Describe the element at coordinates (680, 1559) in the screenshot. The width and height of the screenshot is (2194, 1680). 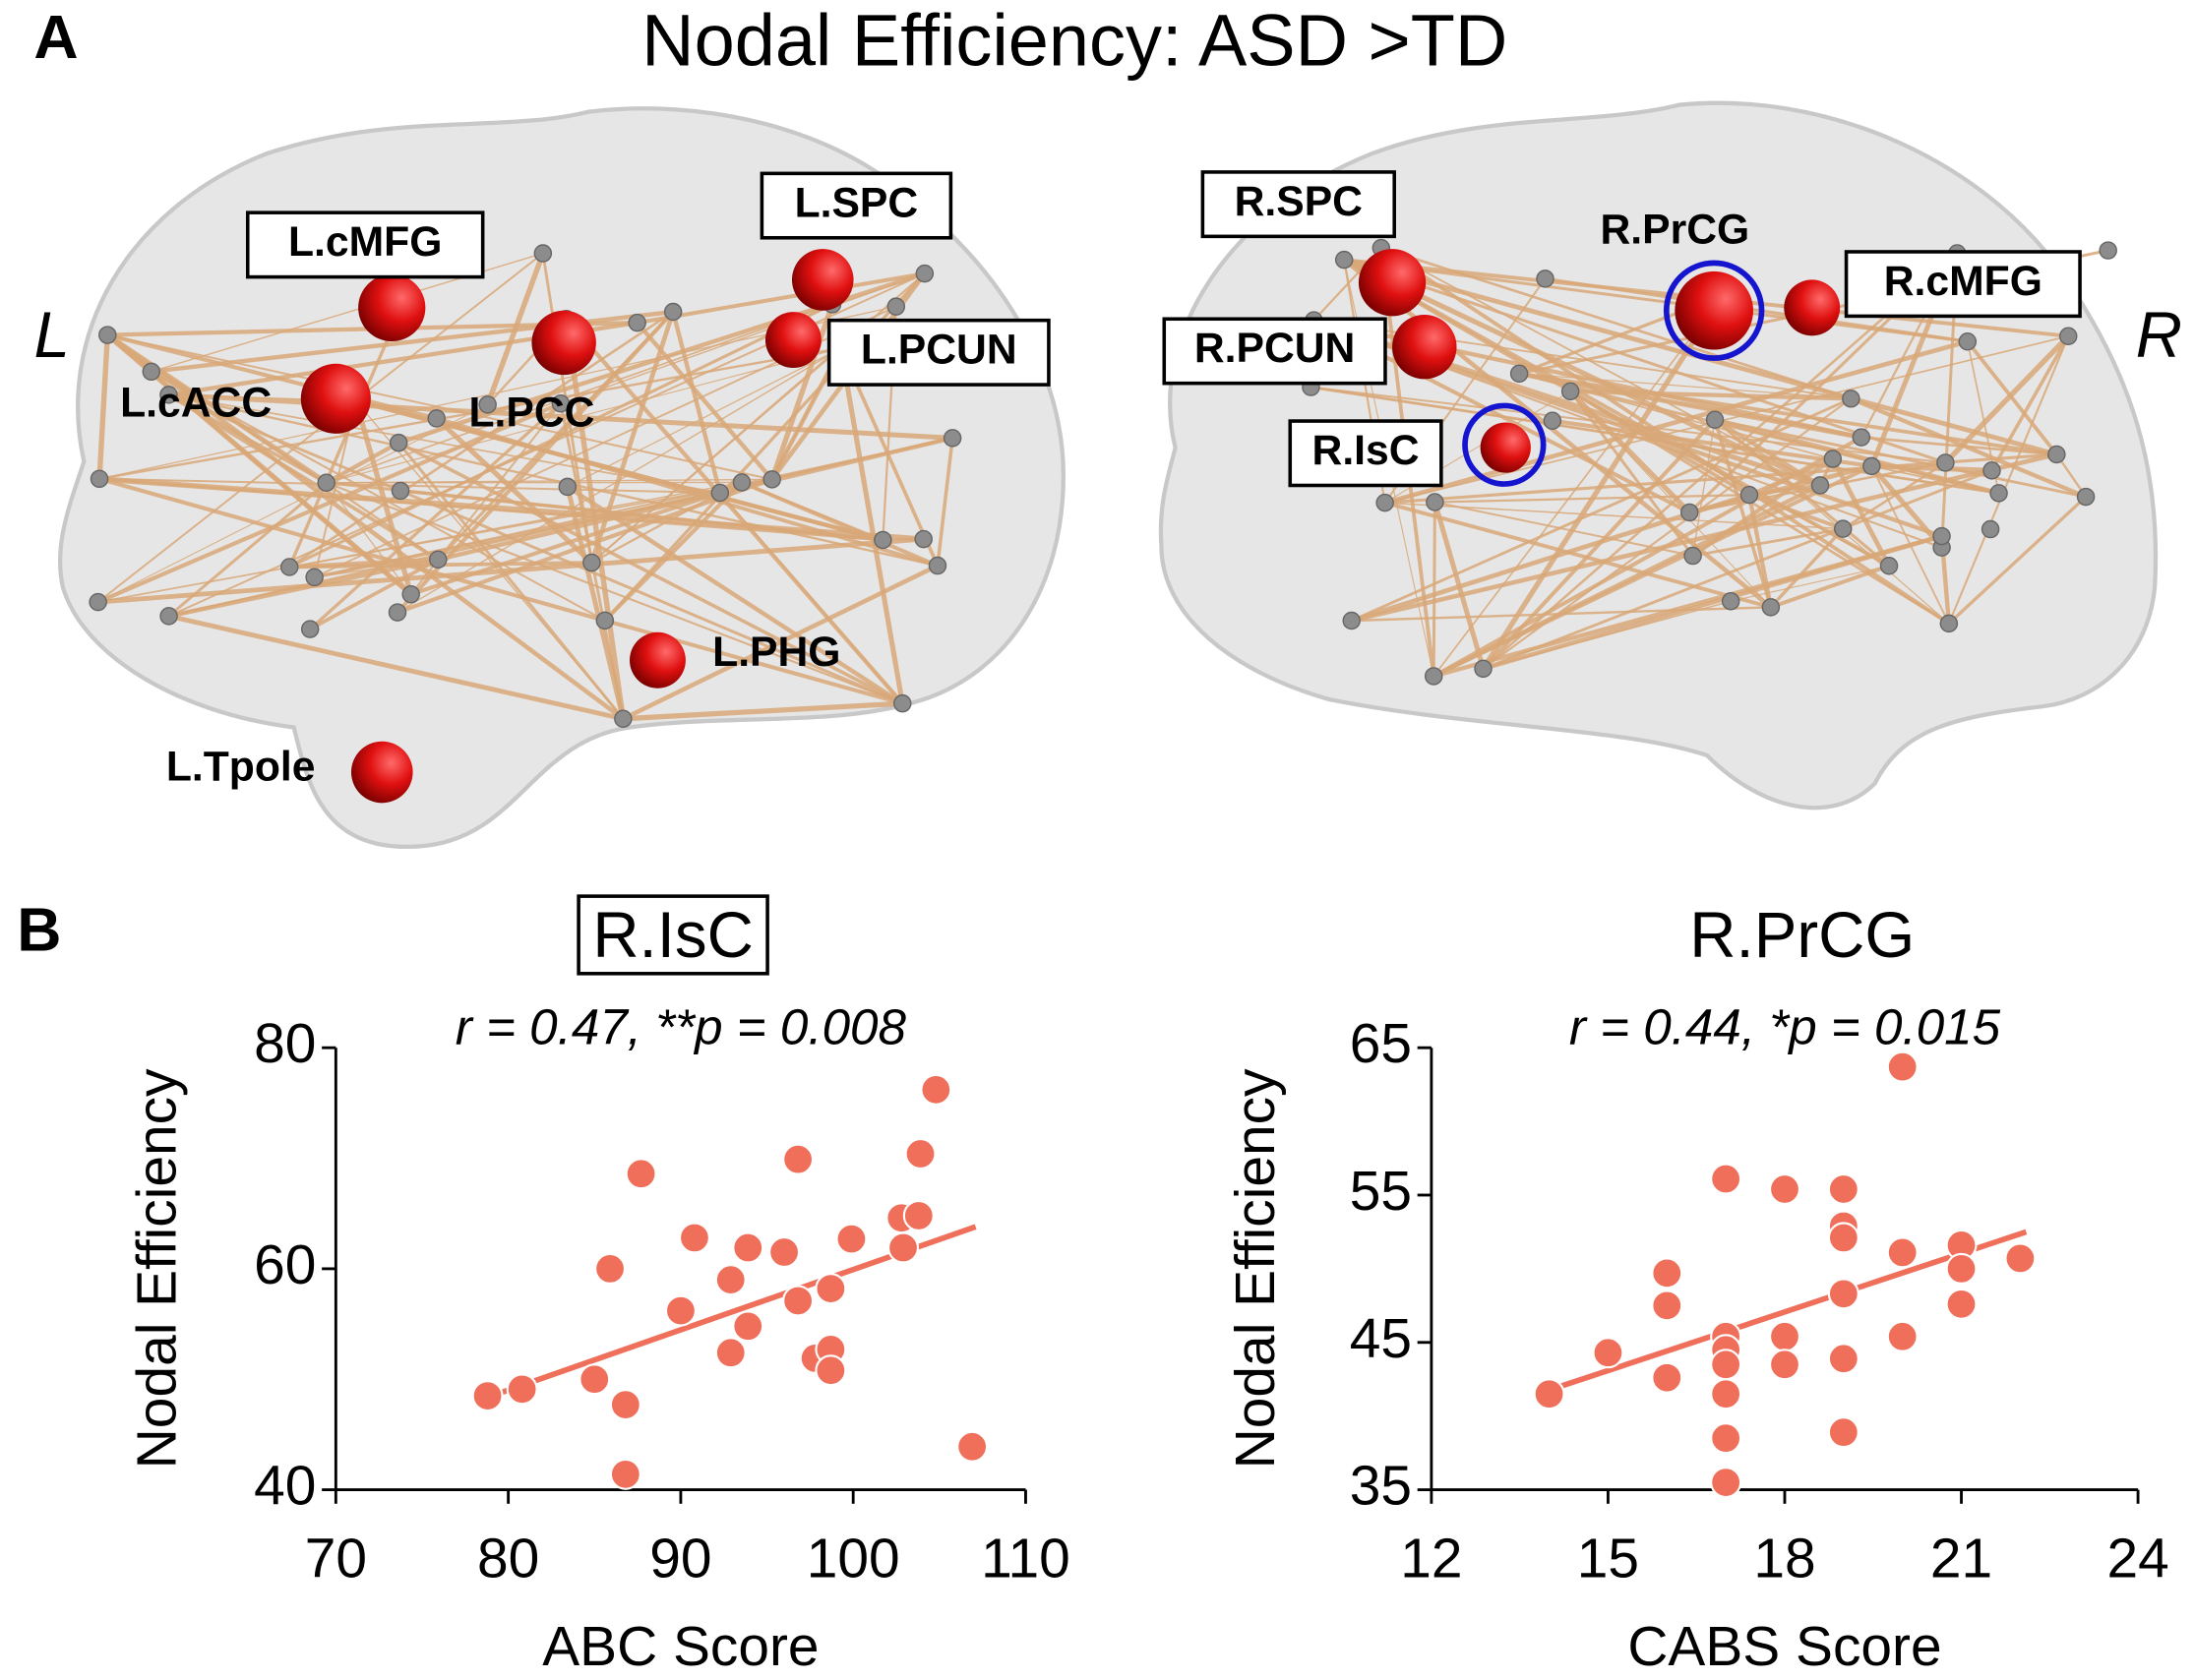
I see `x-tick-label: 90` at that location.